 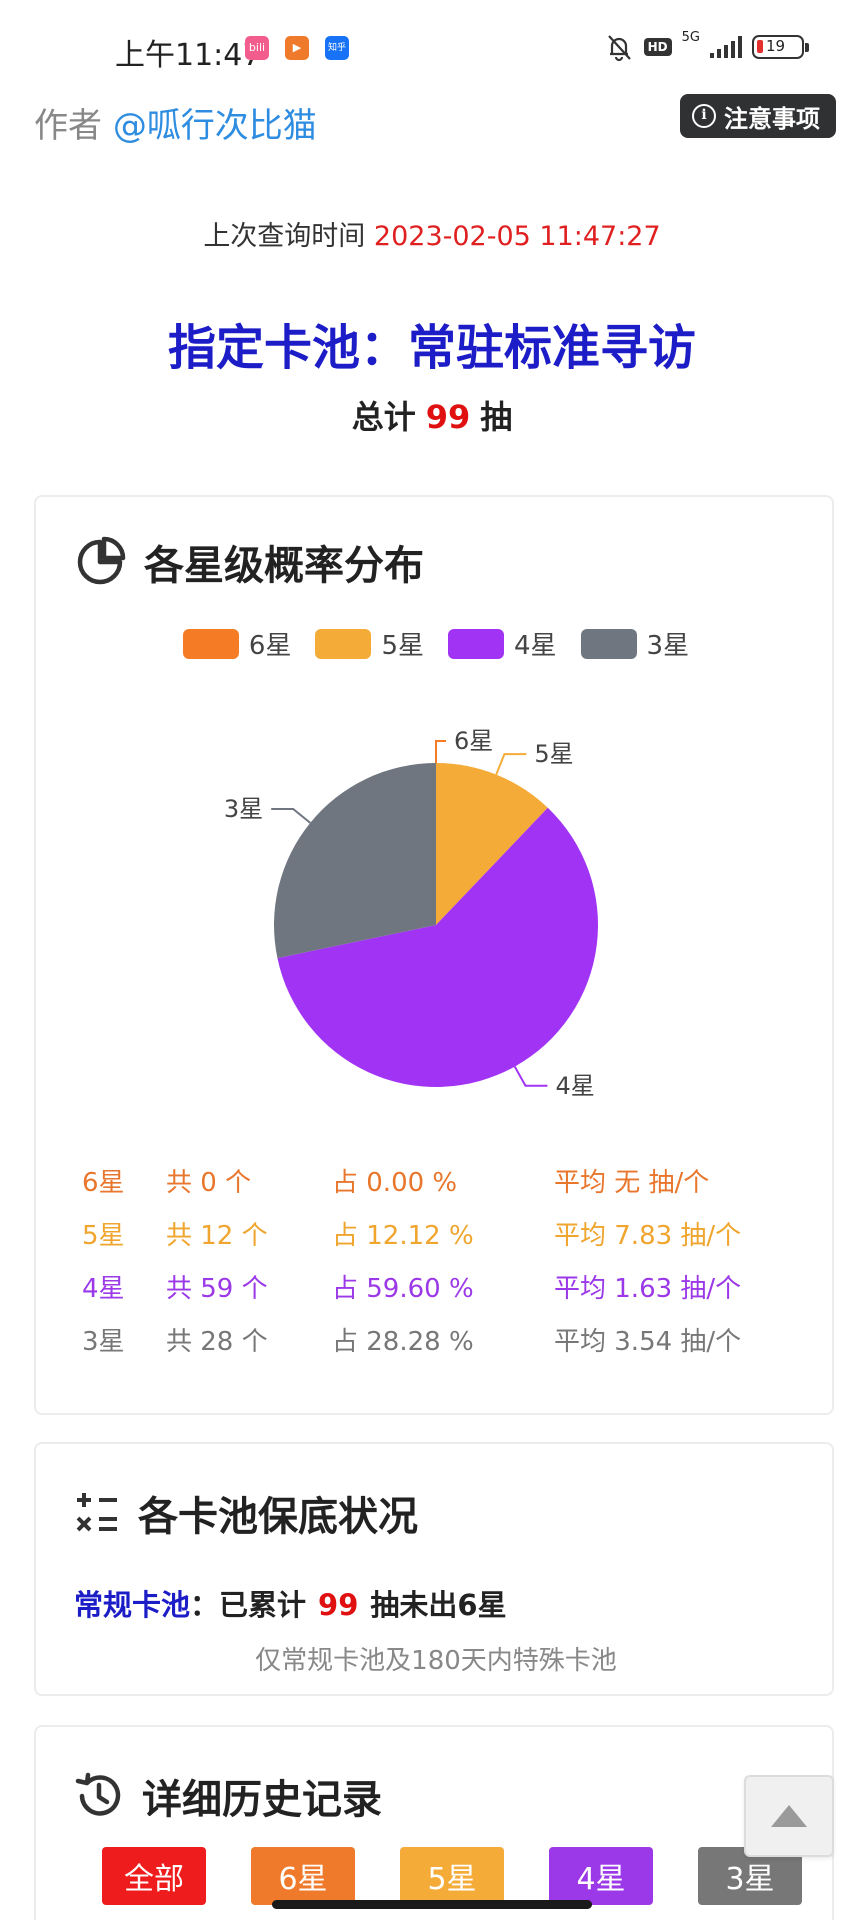 I want to click on guarantee-header: 各卡池保底状况, so click(x=246, y=1513).